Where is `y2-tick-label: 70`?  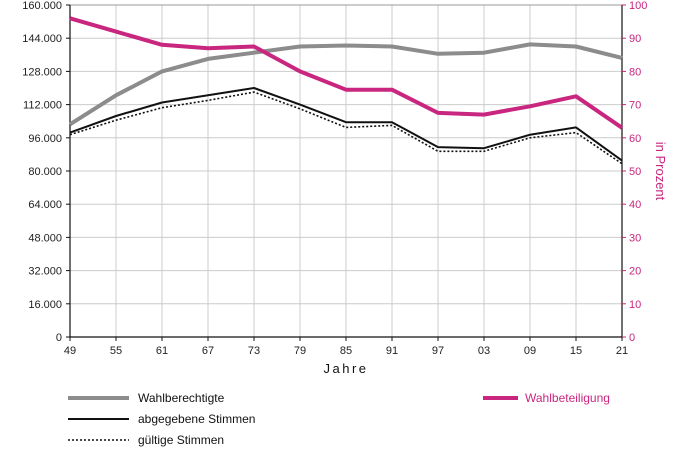 y2-tick-label: 70 is located at coordinates (635, 106).